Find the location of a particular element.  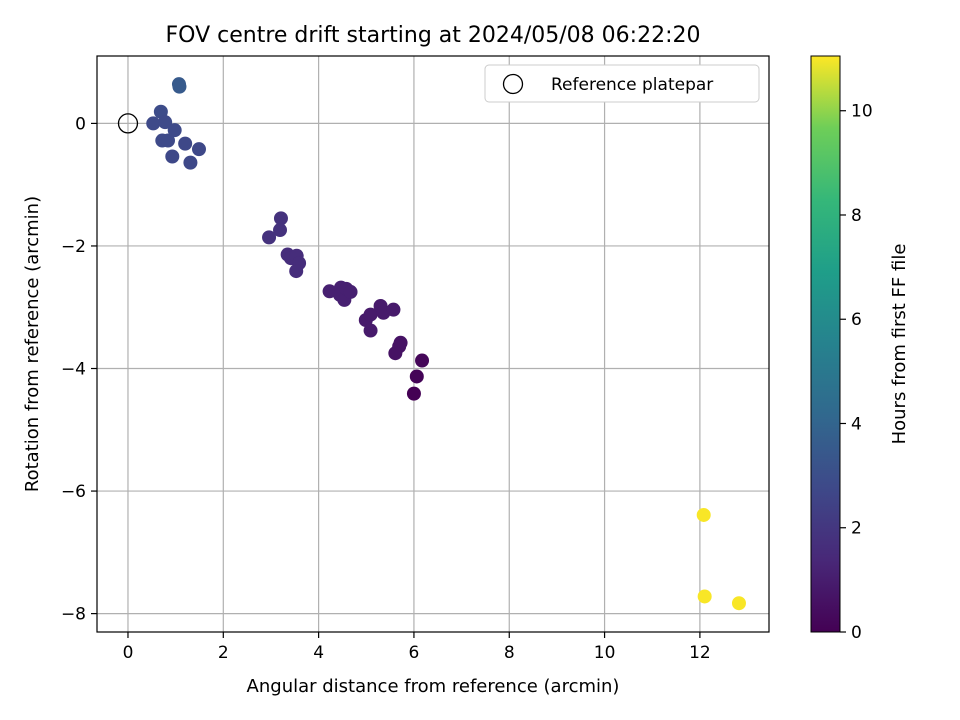

x-tick-label: 8 is located at coordinates (509, 653).